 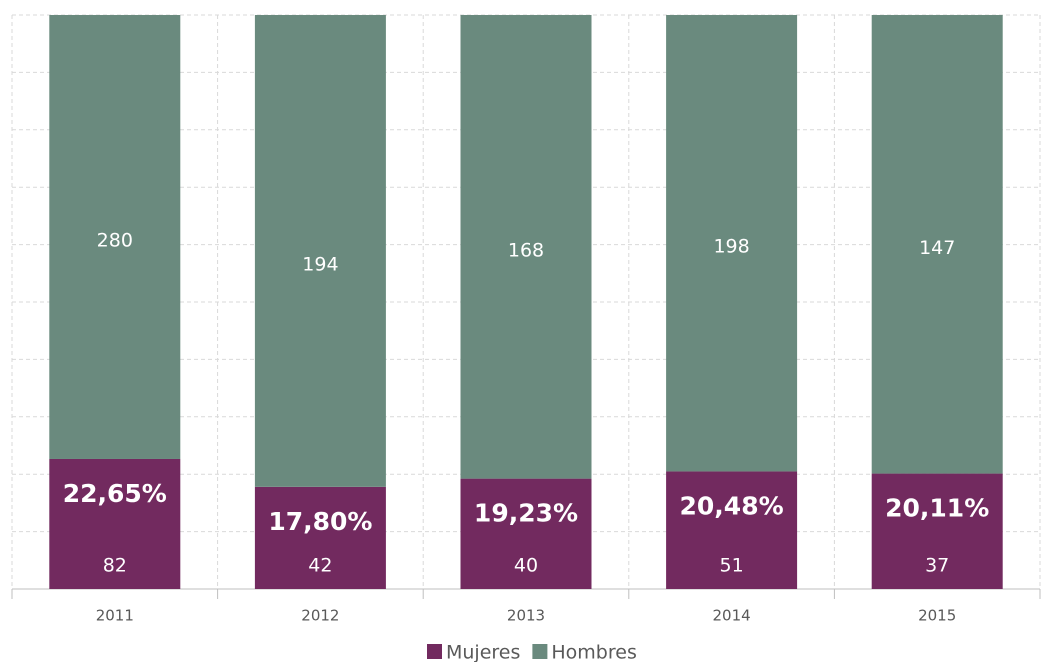 What do you see at coordinates (320, 566) in the screenshot?
I see `data-label: 42` at bounding box center [320, 566].